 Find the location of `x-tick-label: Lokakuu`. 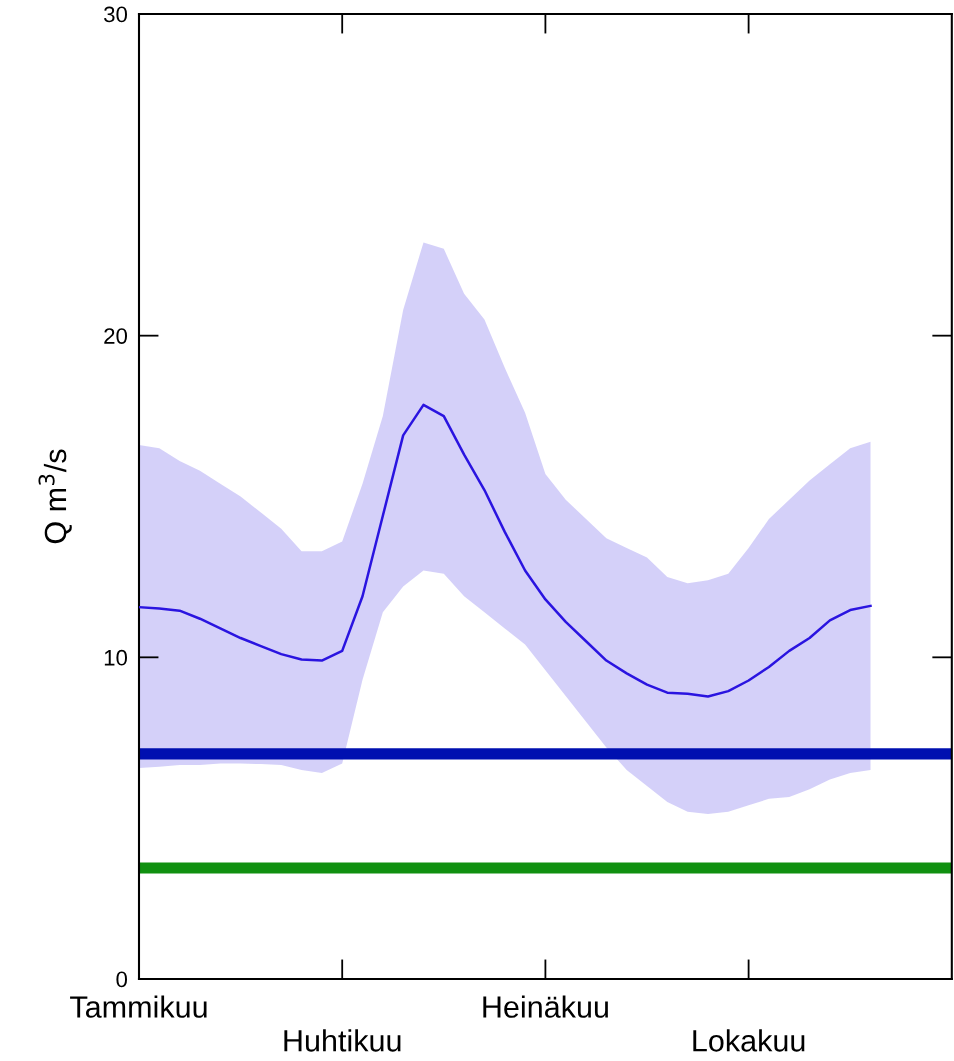

x-tick-label: Lokakuu is located at coordinates (749, 1040).